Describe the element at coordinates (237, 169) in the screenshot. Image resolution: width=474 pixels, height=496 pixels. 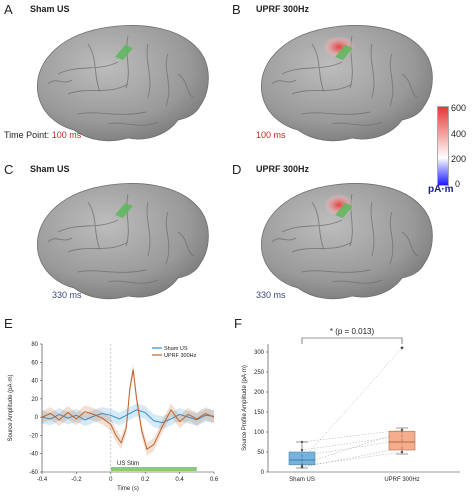
I see `panel-d-letter: D` at that location.